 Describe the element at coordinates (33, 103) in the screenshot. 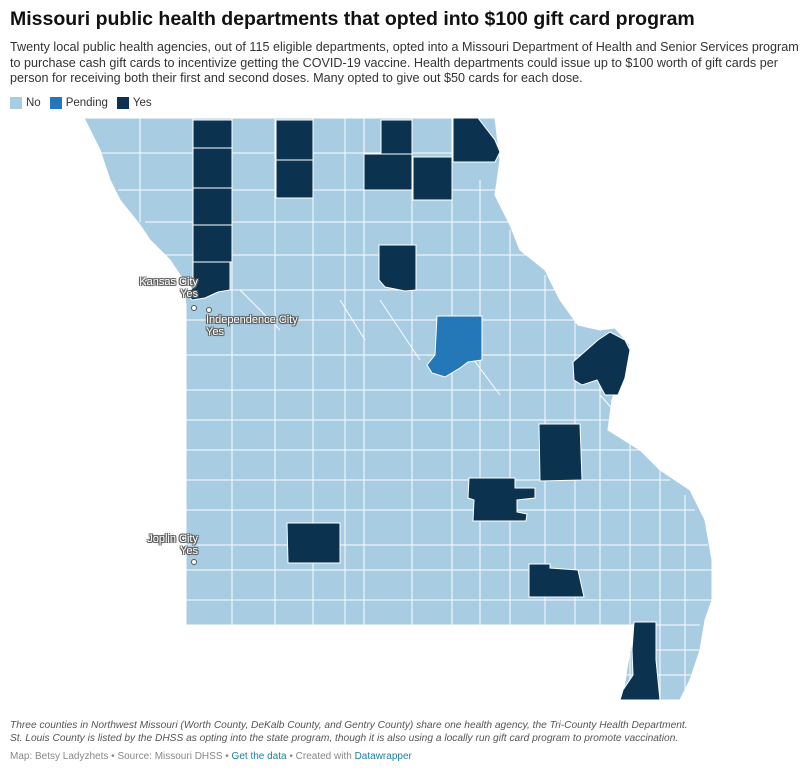

I see `legend-label-no: No` at that location.